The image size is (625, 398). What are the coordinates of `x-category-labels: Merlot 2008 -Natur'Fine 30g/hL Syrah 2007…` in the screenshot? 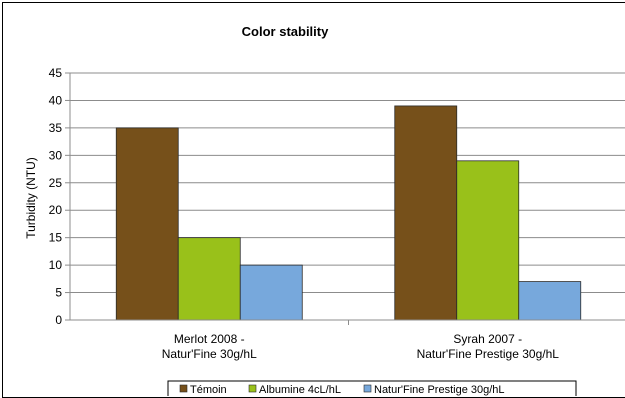 It's located at (361, 346).